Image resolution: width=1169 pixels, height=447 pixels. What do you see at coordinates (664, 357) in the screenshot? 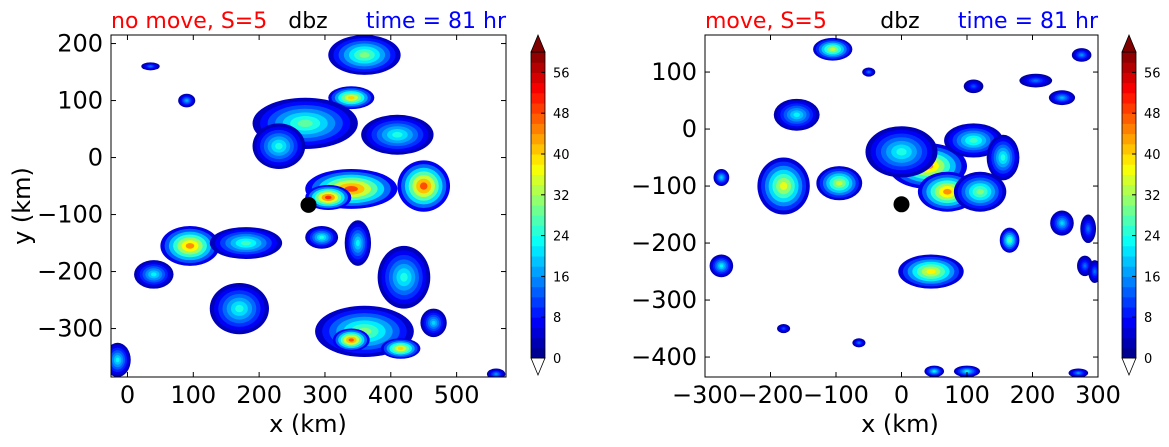
I see `y-tick-label: −400` at bounding box center [664, 357].